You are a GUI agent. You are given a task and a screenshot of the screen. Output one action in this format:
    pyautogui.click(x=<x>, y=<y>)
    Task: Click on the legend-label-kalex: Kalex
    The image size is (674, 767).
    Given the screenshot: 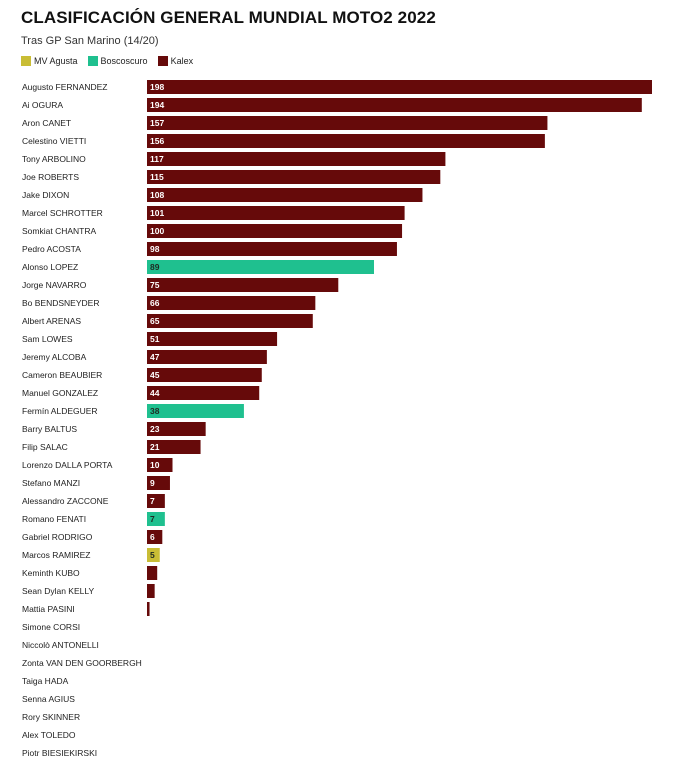 What is the action you would take?
    pyautogui.click(x=182, y=61)
    